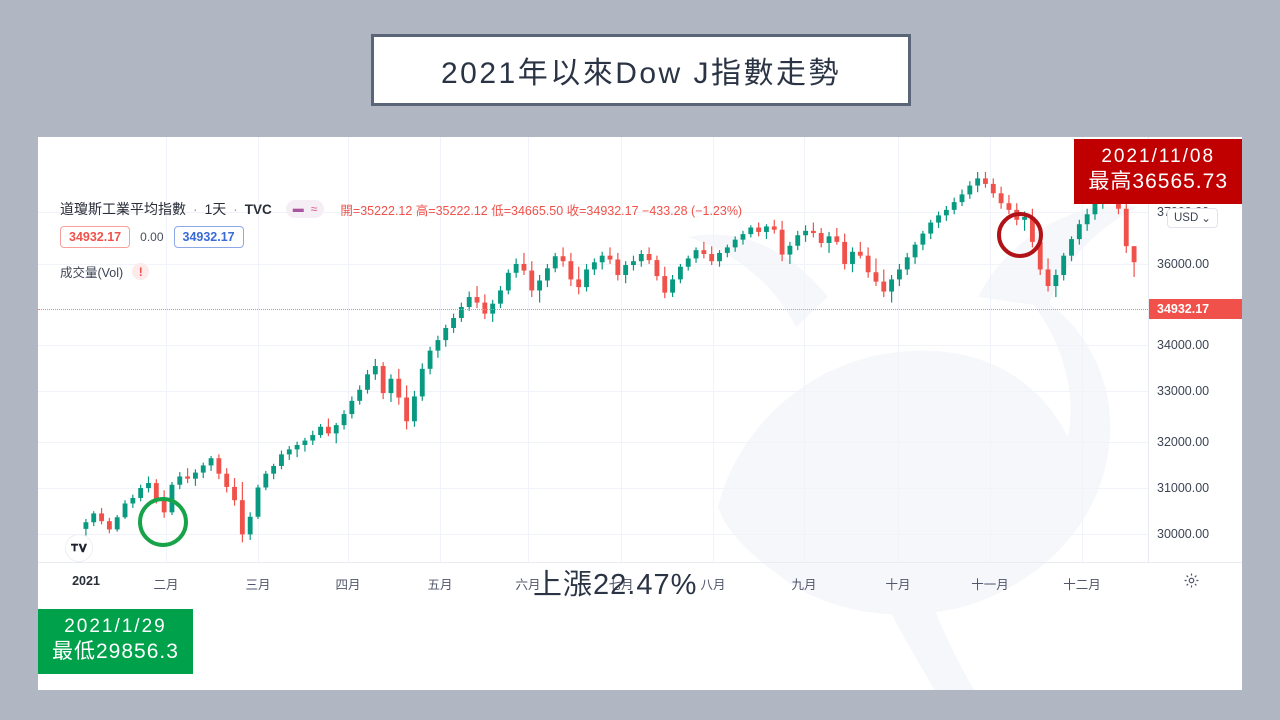  What do you see at coordinates (258, 585) in the screenshot?
I see `time-tick: 三月` at bounding box center [258, 585].